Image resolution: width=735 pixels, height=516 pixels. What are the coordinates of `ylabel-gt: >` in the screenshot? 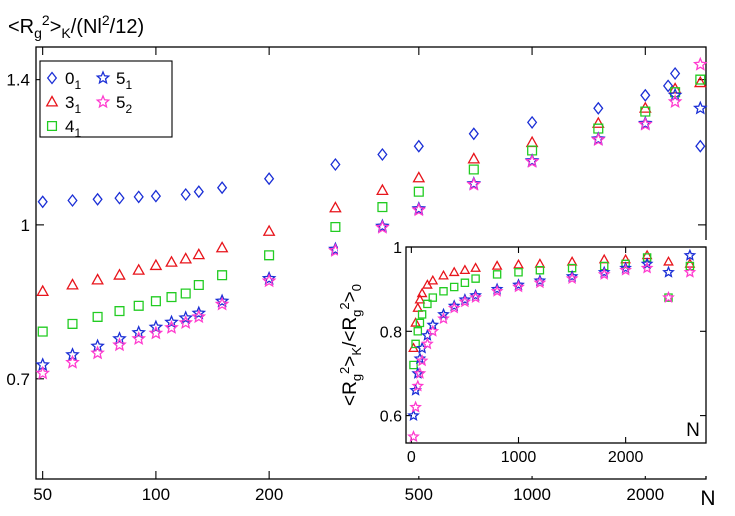 It's located at (350, 361).